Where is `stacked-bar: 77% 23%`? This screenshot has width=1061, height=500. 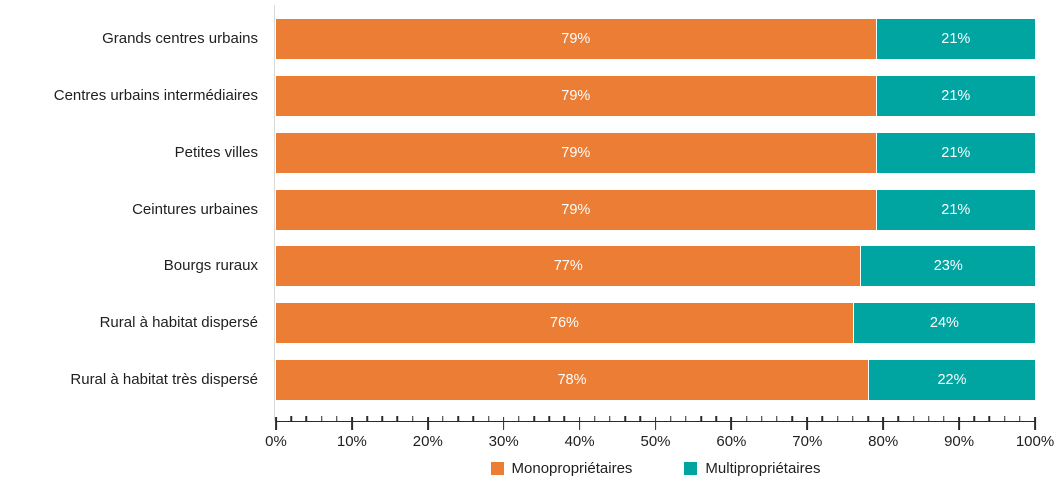 stacked-bar: 77% 23% is located at coordinates (655, 266).